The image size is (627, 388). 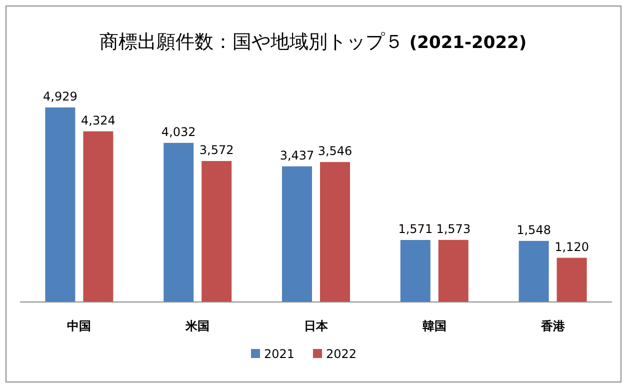 I want to click on data-label: 4,929, so click(x=60, y=96).